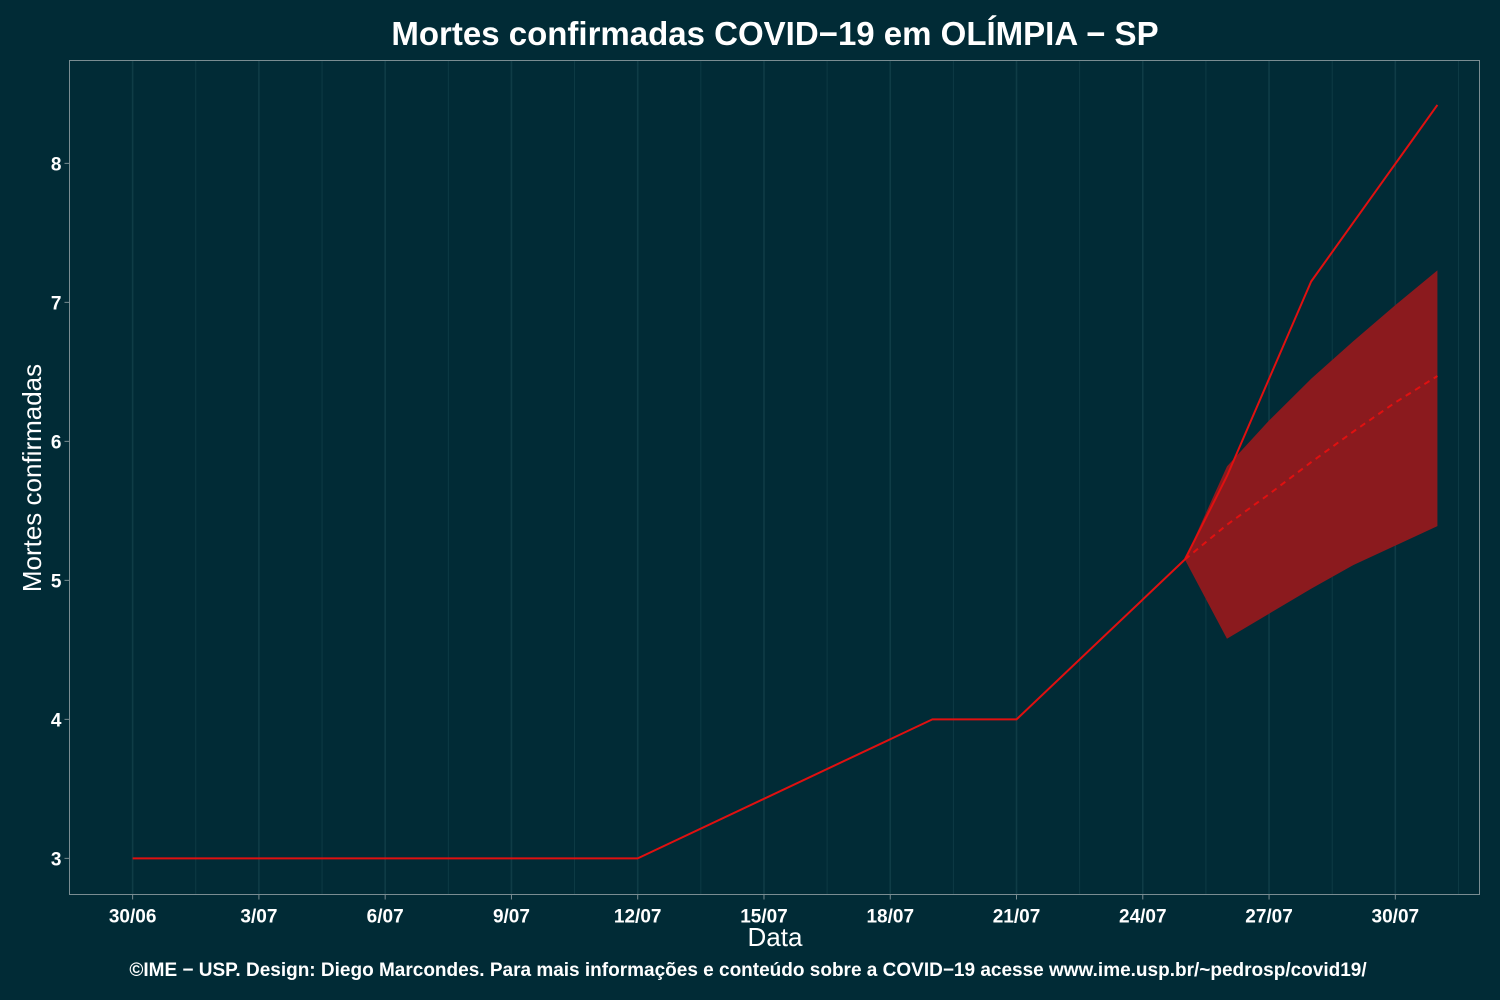 This screenshot has width=1500, height=1000. What do you see at coordinates (56, 859) in the screenshot?
I see `y-tick-label: 3` at bounding box center [56, 859].